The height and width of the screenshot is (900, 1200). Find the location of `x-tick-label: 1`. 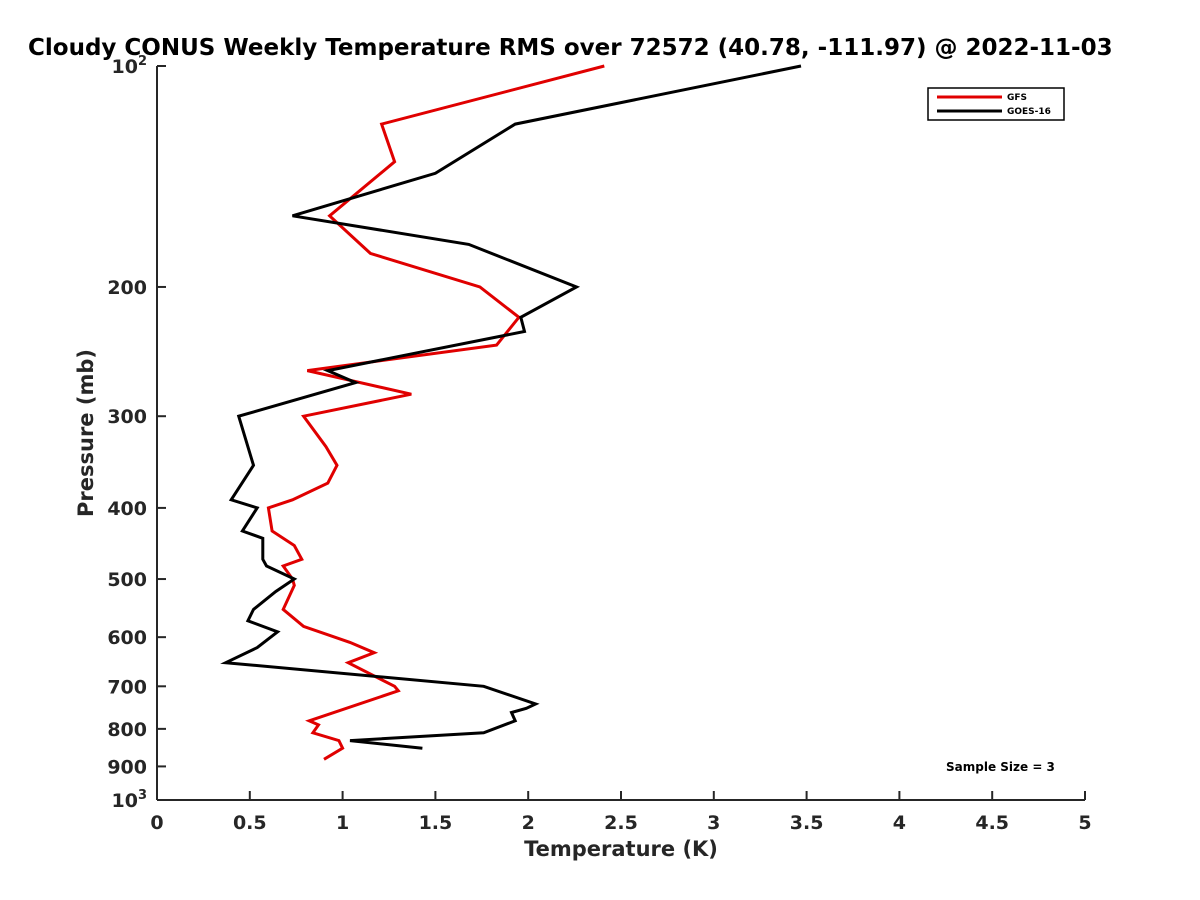

x-tick-label: 1 is located at coordinates (342, 823).